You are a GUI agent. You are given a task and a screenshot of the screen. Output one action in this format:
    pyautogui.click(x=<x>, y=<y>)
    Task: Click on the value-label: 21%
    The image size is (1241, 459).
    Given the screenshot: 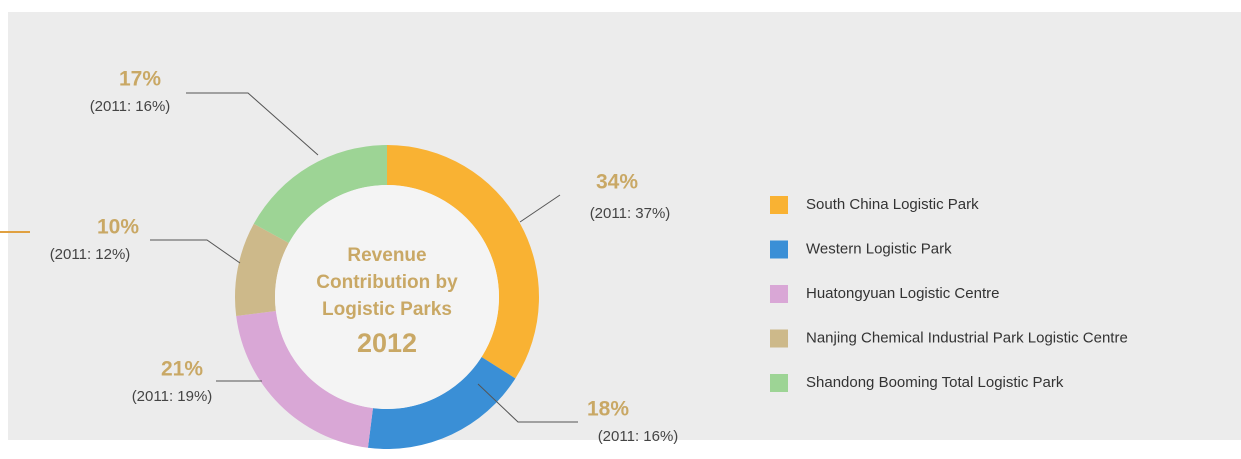 What is the action you would take?
    pyautogui.click(x=182, y=369)
    